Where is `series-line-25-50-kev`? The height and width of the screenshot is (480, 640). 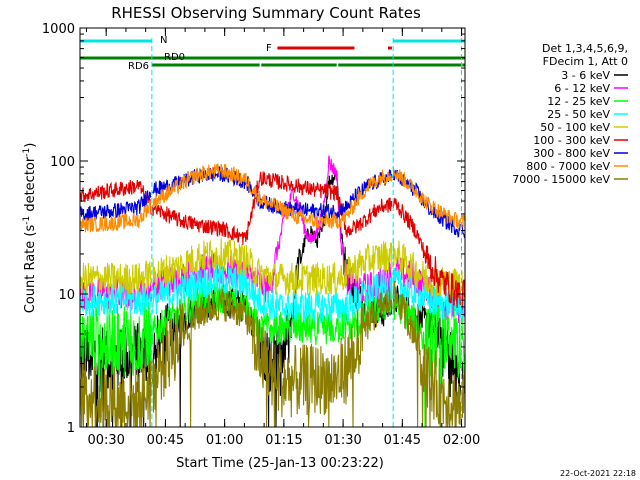 series-line-25-50-kev is located at coordinates (272, 293).